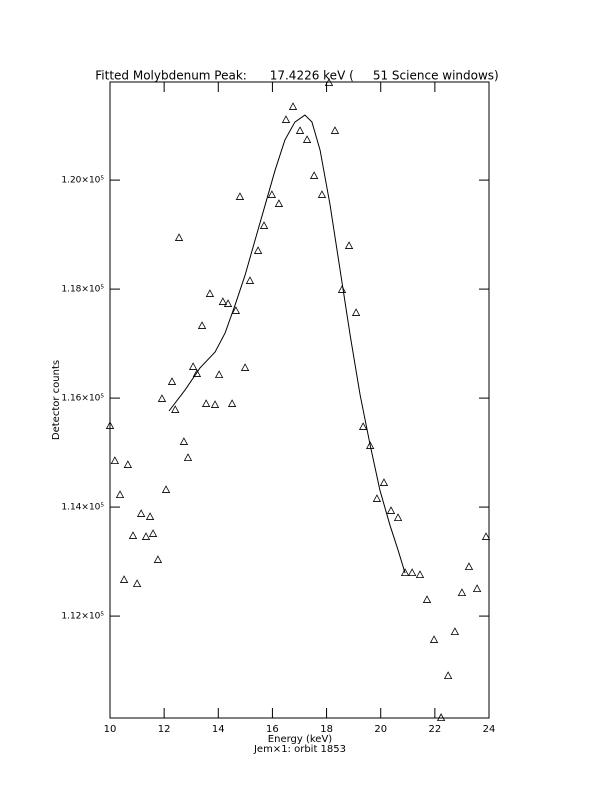  I want to click on subtitle: Jem×1: orbit 1853, so click(299, 749).